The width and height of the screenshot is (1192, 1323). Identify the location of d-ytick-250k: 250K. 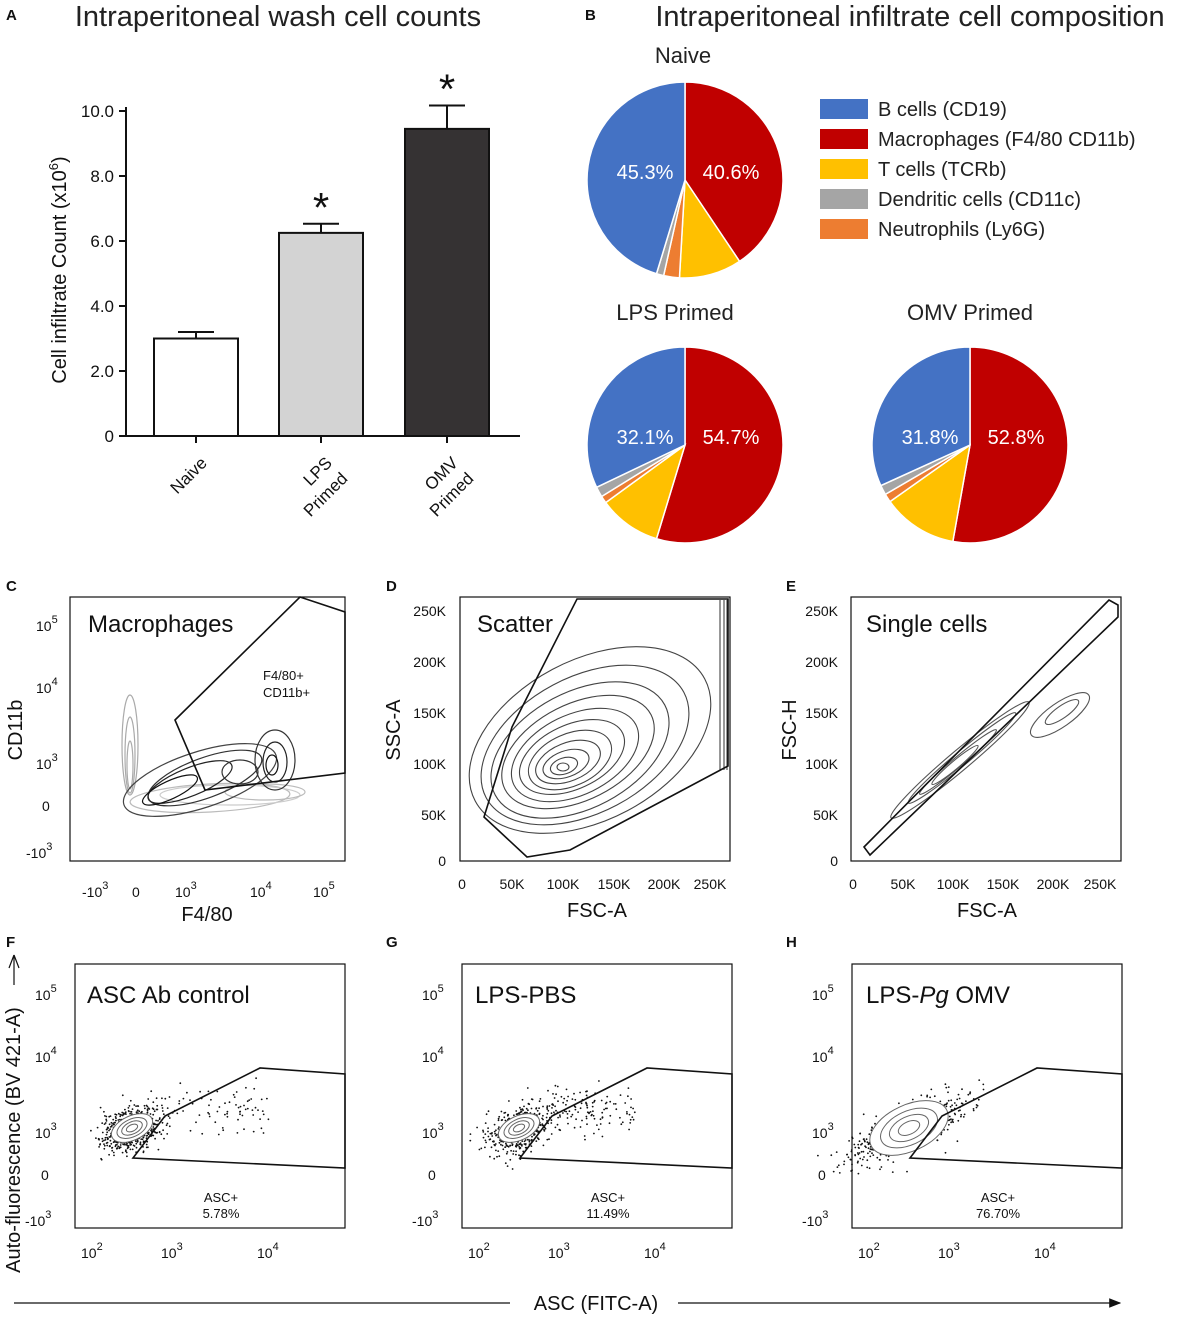
(429, 611).